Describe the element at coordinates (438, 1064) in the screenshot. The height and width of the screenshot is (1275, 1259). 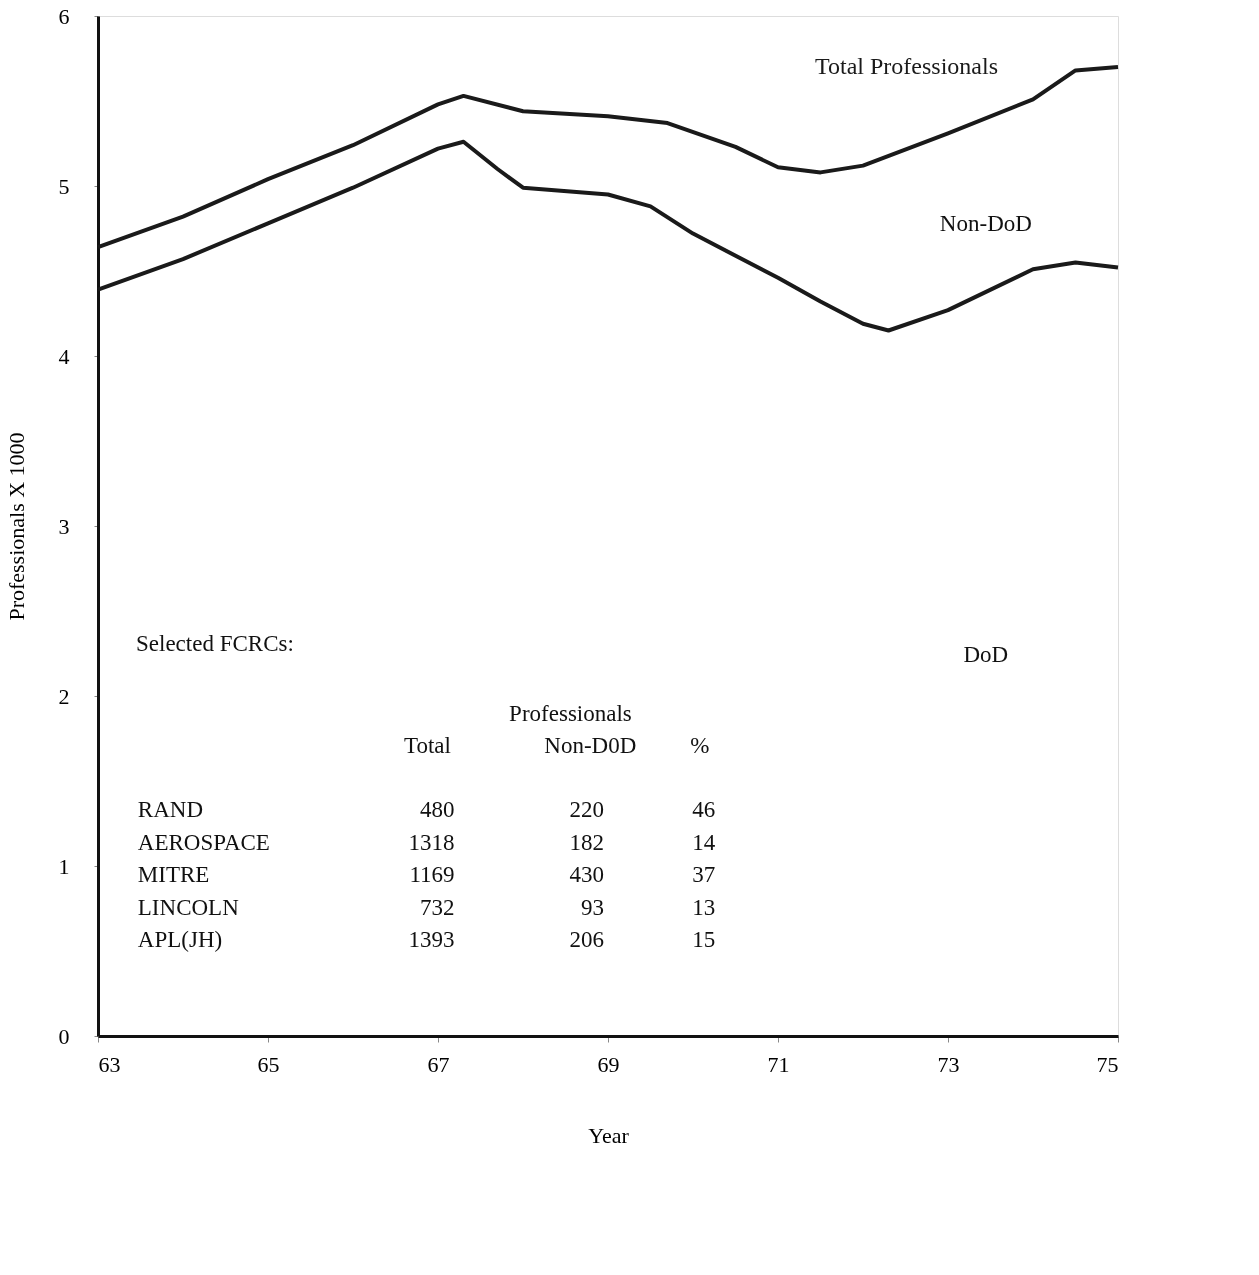
I see `x-tick-label: 67` at that location.